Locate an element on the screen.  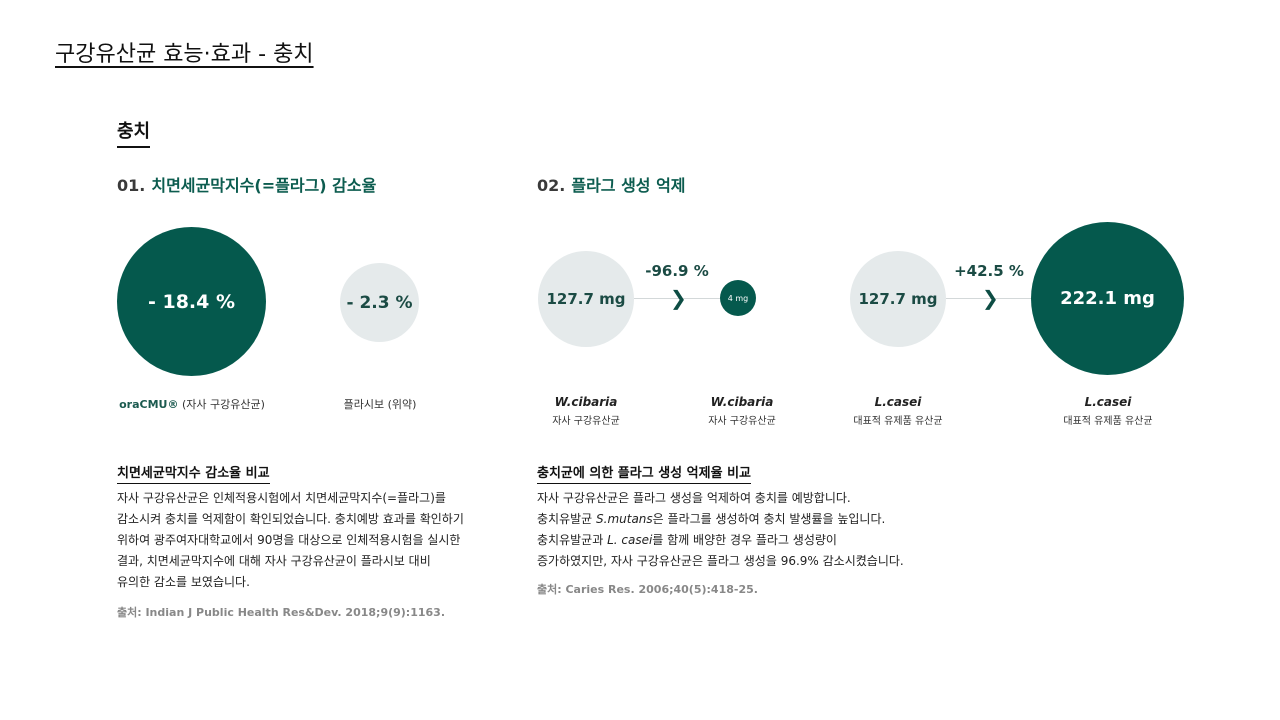
lcasei-after-value: 222.1 mg is located at coordinates (1107, 298).